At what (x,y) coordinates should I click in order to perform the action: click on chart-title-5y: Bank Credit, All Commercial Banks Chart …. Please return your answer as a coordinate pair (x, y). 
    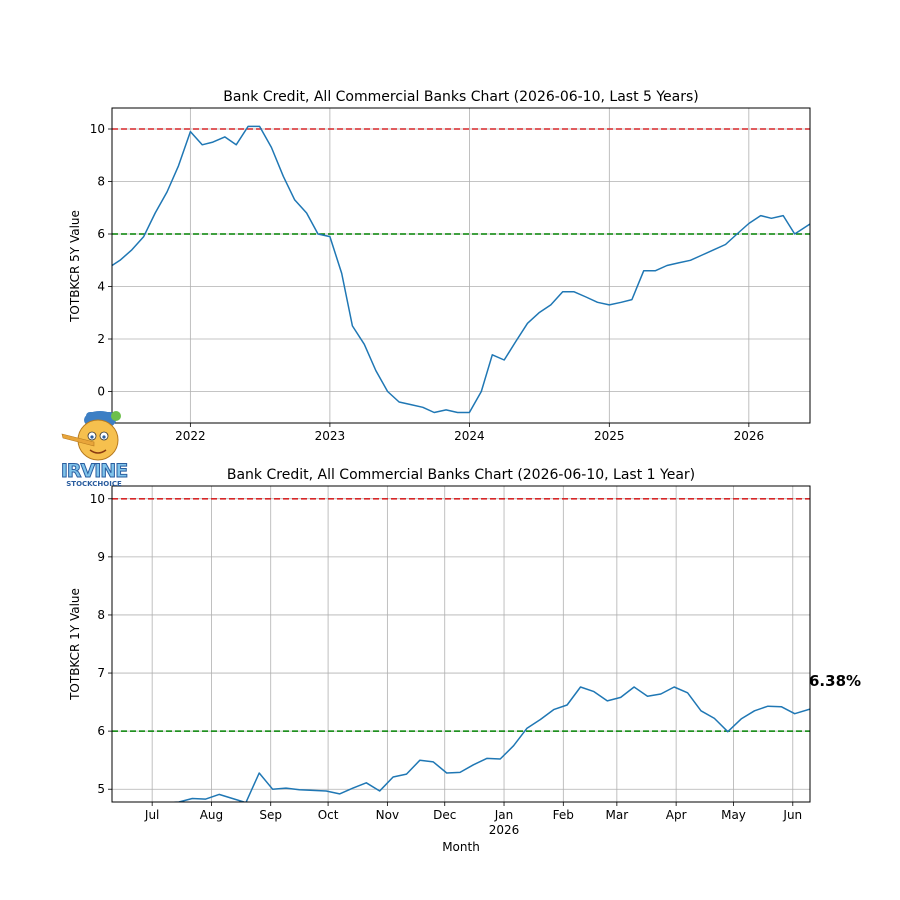
    Looking at the image, I should click on (461, 97).